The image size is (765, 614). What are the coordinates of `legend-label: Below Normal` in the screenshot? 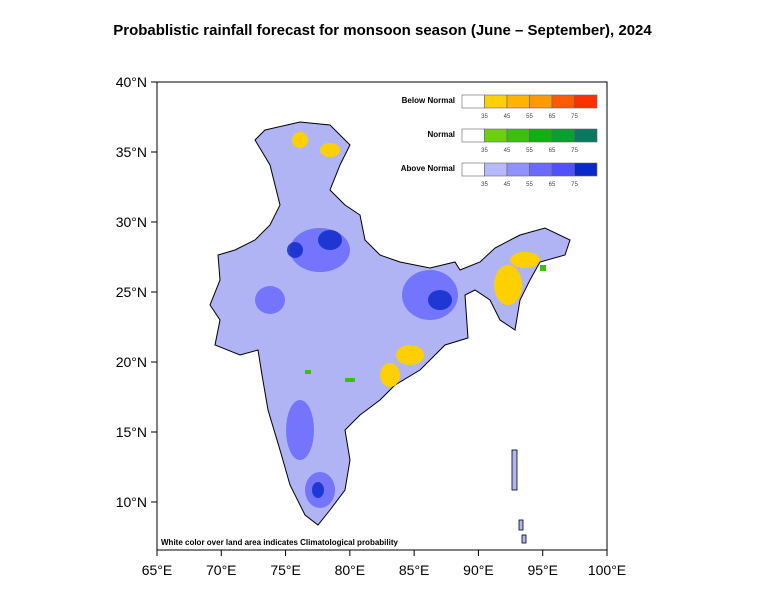 It's located at (428, 100).